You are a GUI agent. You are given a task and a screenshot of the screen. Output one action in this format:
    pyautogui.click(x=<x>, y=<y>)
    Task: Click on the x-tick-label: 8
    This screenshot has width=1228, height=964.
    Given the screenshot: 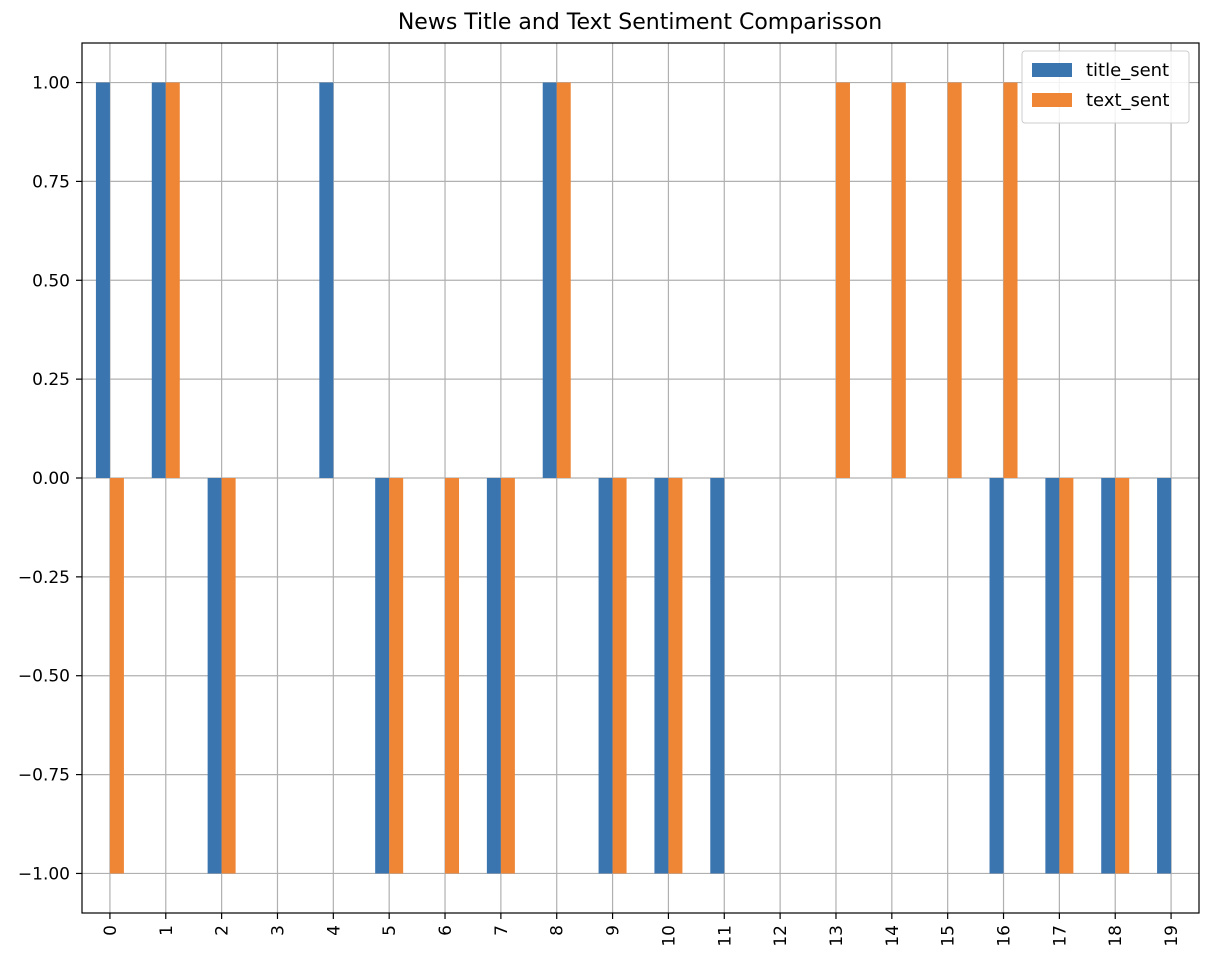 What is the action you would take?
    pyautogui.click(x=558, y=930)
    